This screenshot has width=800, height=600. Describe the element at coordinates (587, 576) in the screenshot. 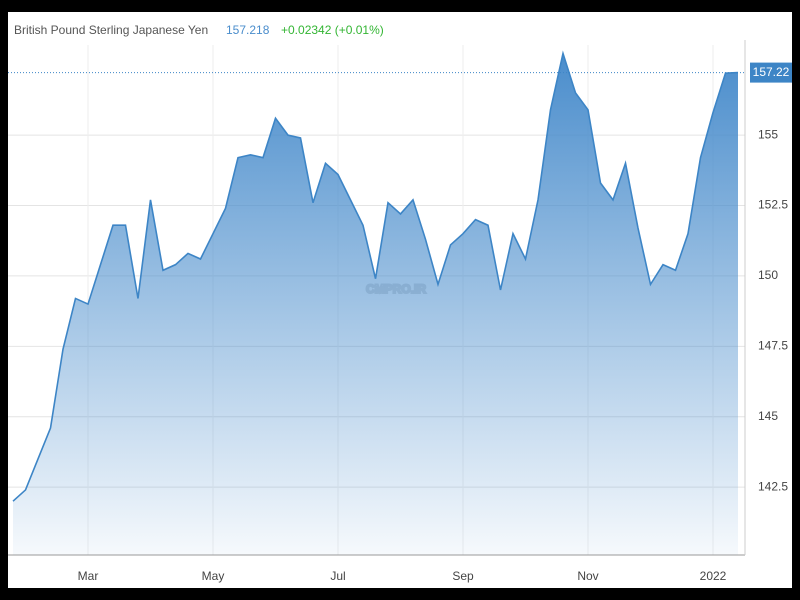

I see `x-tick-label: Nov` at that location.